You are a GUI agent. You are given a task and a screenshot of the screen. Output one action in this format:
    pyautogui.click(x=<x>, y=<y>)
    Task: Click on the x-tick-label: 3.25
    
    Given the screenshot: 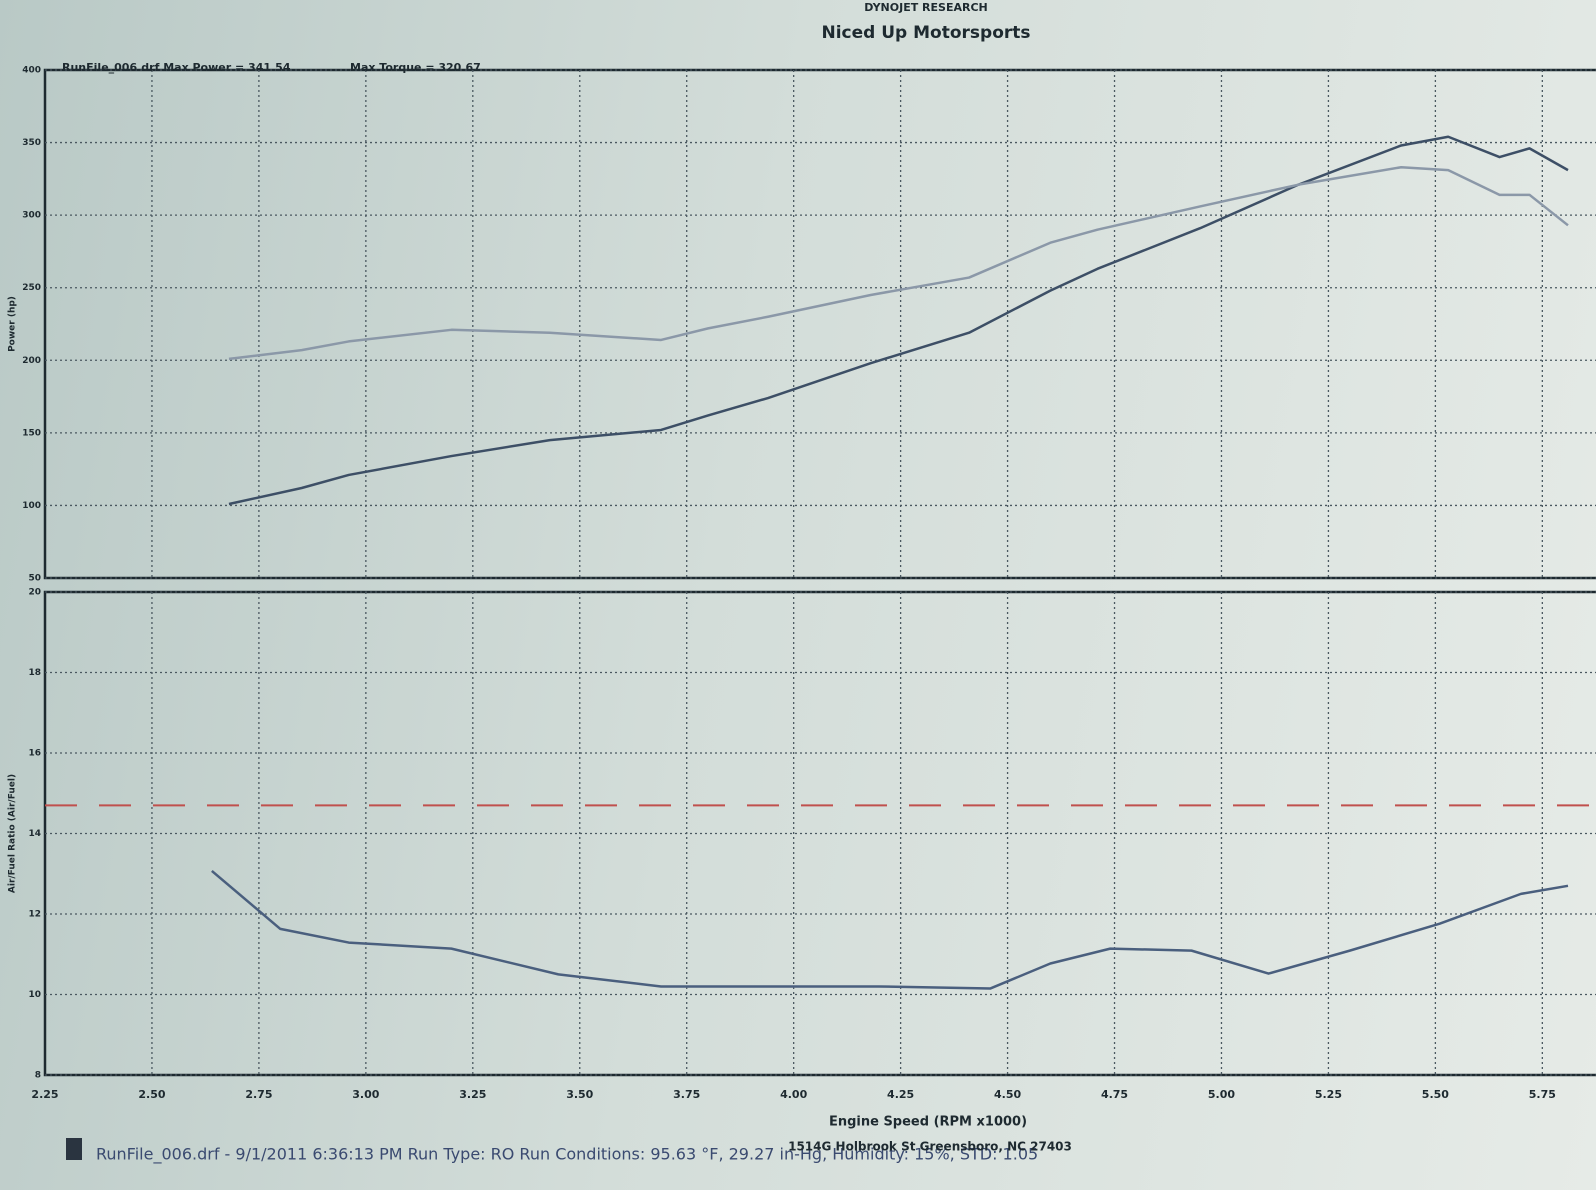 What is the action you would take?
    pyautogui.click(x=472, y=1094)
    